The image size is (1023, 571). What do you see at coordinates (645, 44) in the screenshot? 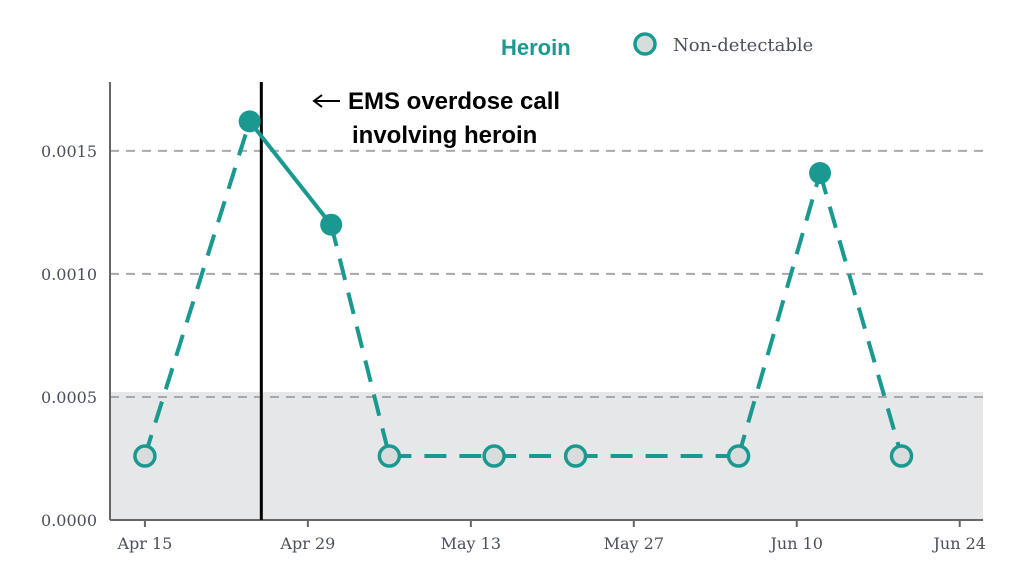
I see `legend-hollow-marker` at bounding box center [645, 44].